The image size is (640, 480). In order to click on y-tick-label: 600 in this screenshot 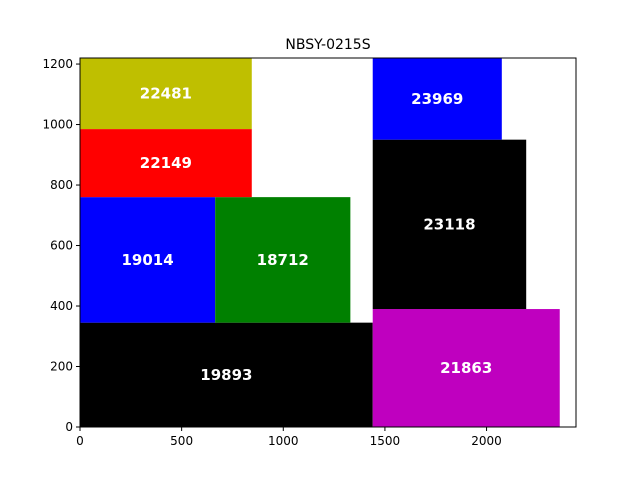, I will do `click(61, 246)`.